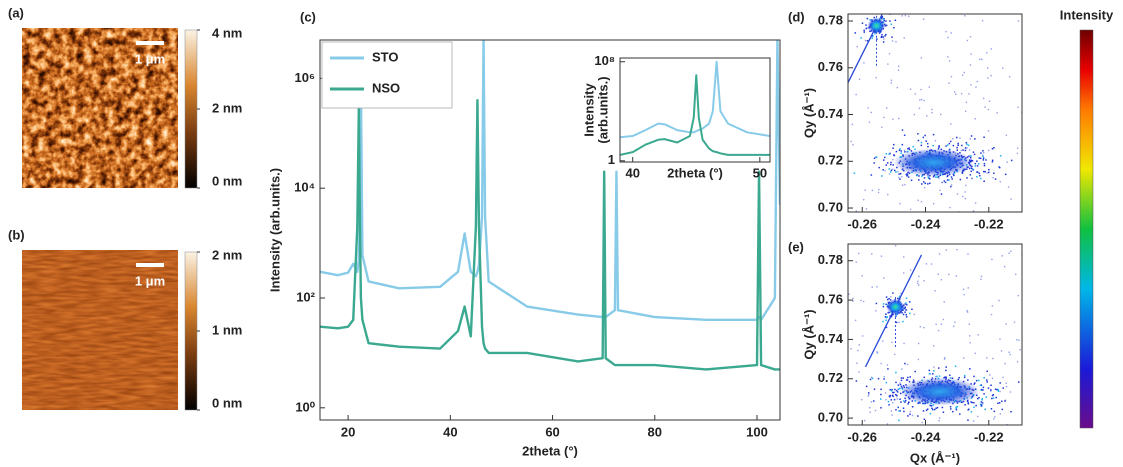 This screenshot has width=1123, height=467. Describe the element at coordinates (760, 172) in the screenshot. I see `x-tick-label: 50` at that location.